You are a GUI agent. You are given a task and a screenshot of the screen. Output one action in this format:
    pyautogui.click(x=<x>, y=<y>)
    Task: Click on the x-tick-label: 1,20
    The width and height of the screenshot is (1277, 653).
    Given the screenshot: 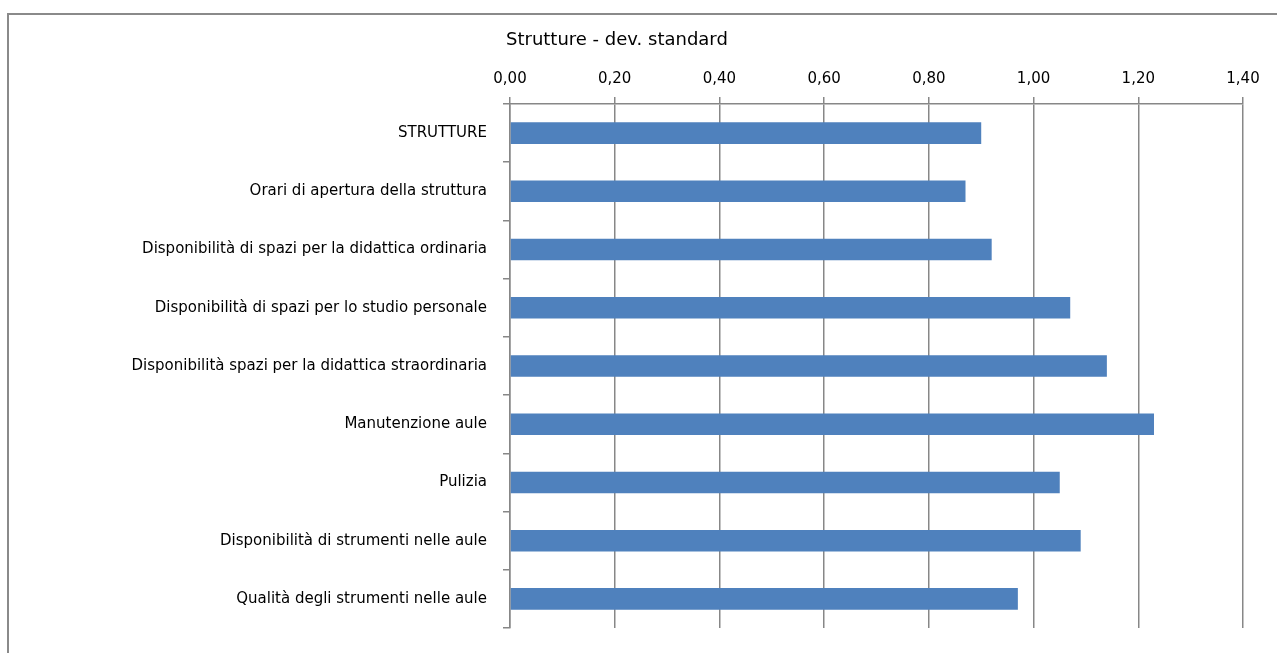 What is the action you would take?
    pyautogui.click(x=1138, y=77)
    